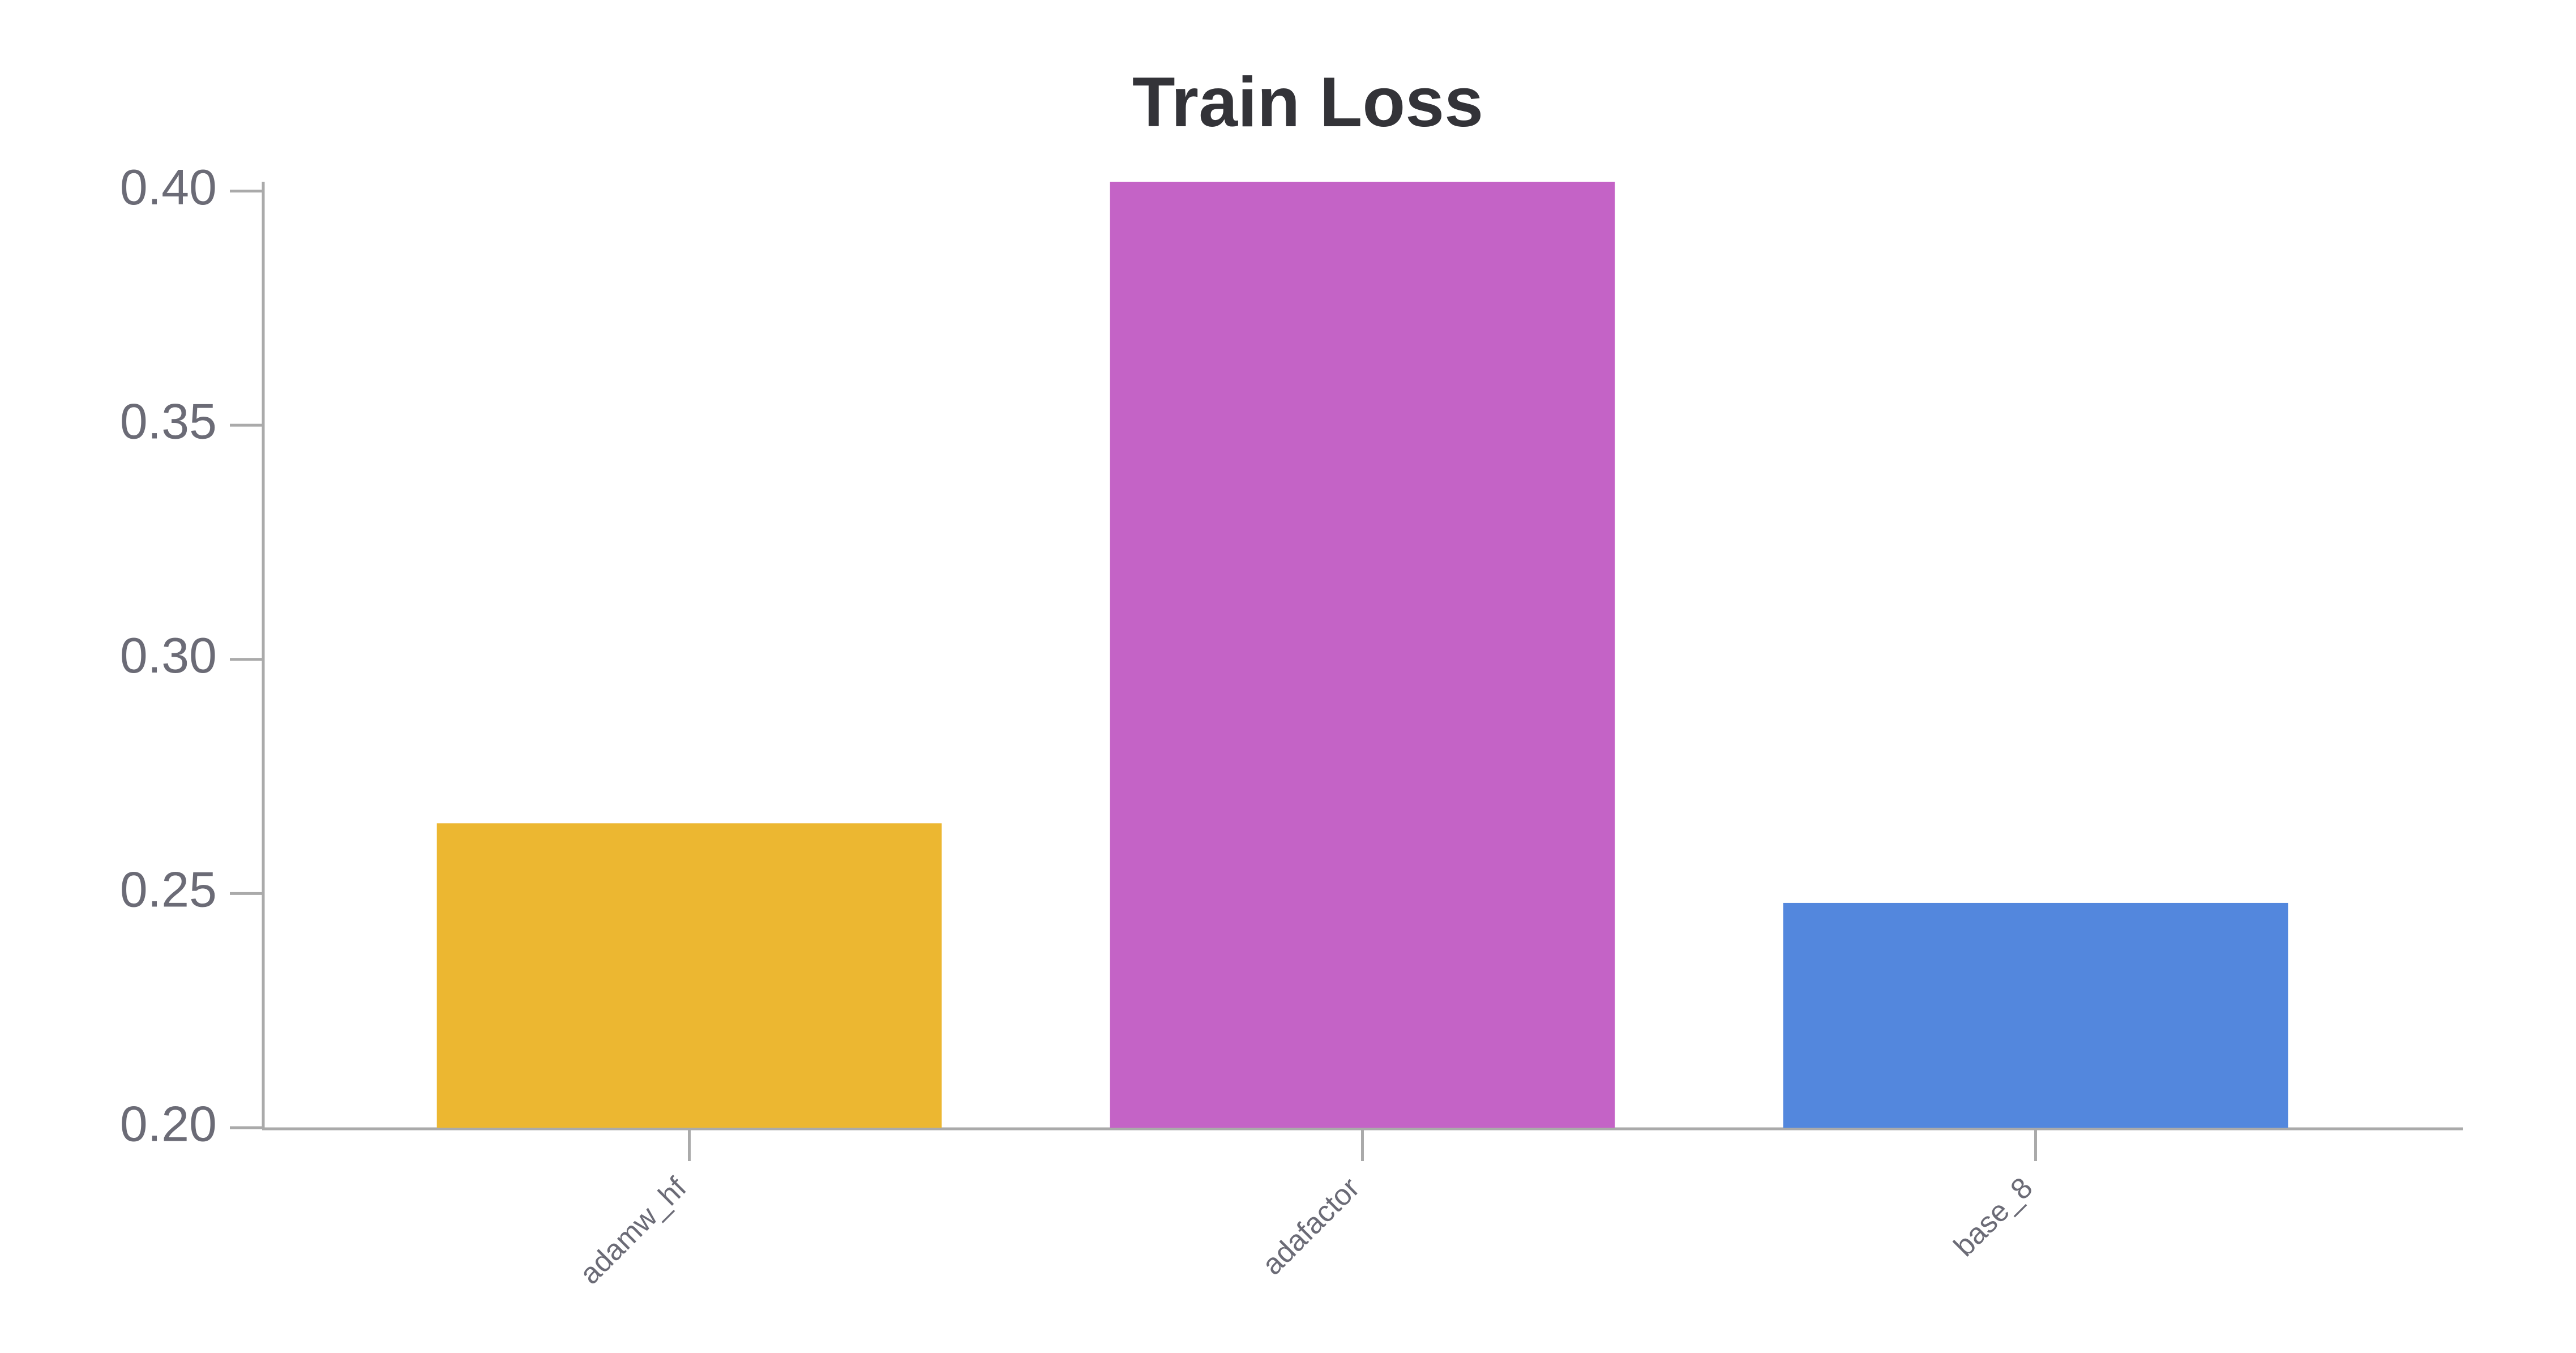  Describe the element at coordinates (168, 655) in the screenshot. I see `y-tick-label: 0.30` at that location.